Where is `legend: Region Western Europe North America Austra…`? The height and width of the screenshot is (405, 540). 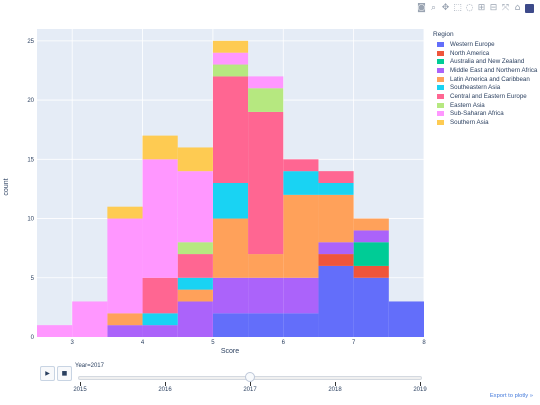
legend: Region Western Europe North America Austra… is located at coordinates (485, 79).